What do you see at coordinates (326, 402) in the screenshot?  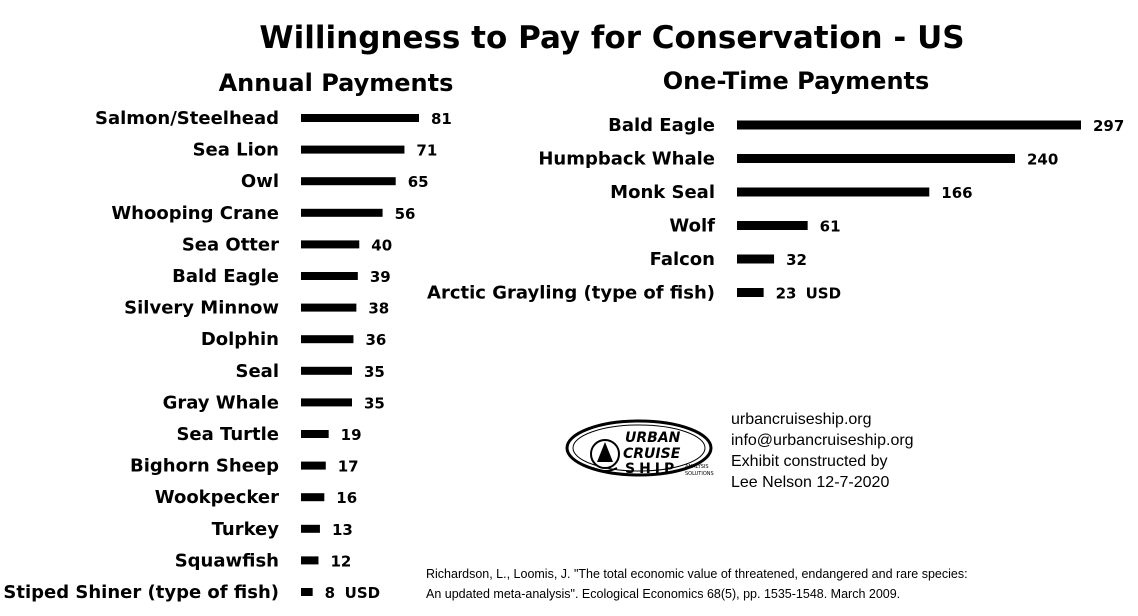 I see `annual-9-bar` at bounding box center [326, 402].